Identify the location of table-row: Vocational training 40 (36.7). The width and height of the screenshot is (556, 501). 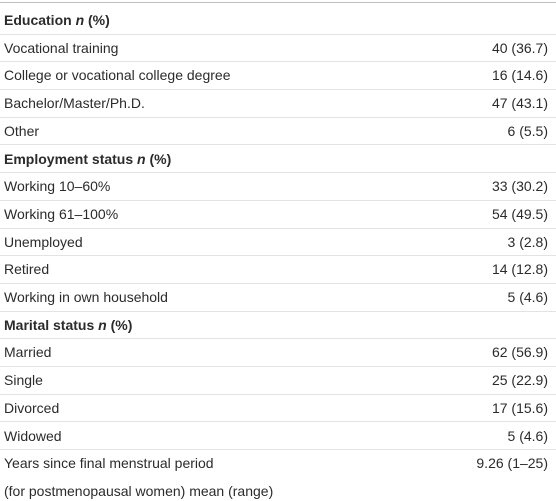
(278, 49).